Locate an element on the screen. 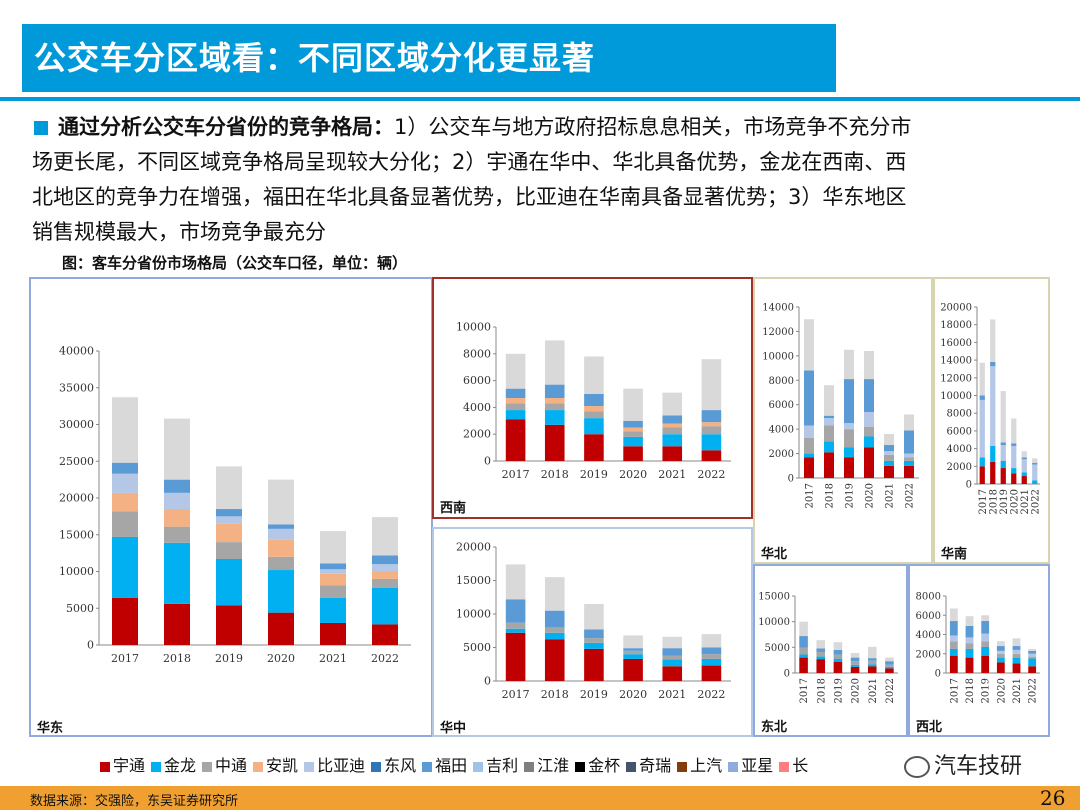 This screenshot has width=1080, height=810. y-tick-label: 20000 is located at coordinates (956, 308).